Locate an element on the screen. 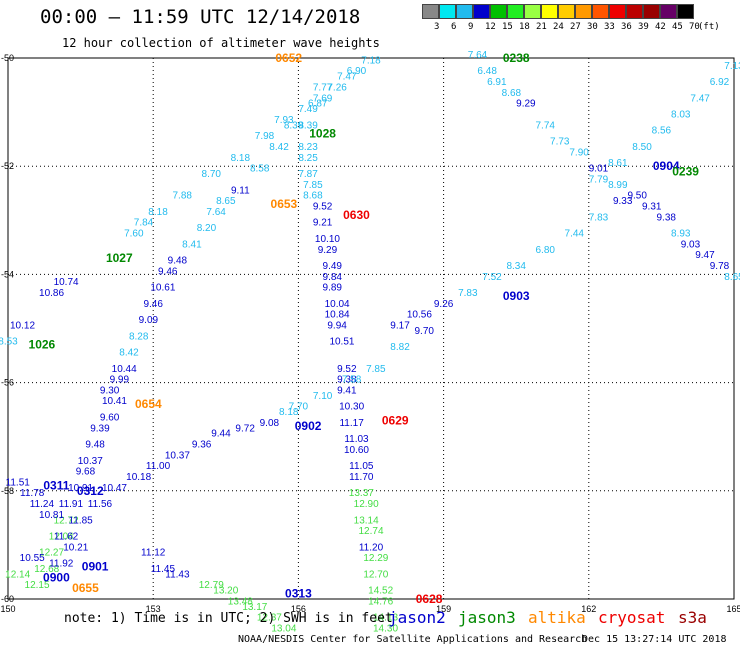 The width and height of the screenshot is (740, 650). track-time-label: 1027 is located at coordinates (119, 258).